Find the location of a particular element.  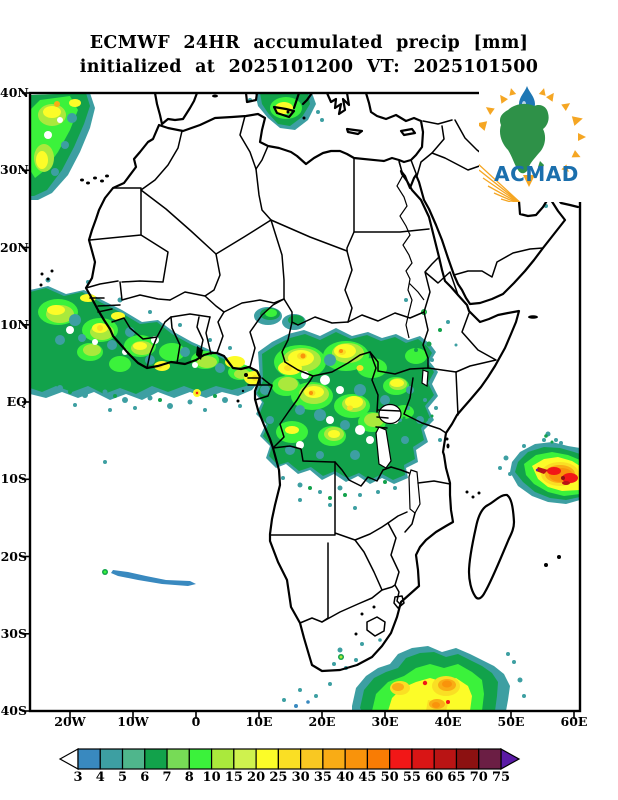

coast-cyprus is located at coordinates (408, 132).